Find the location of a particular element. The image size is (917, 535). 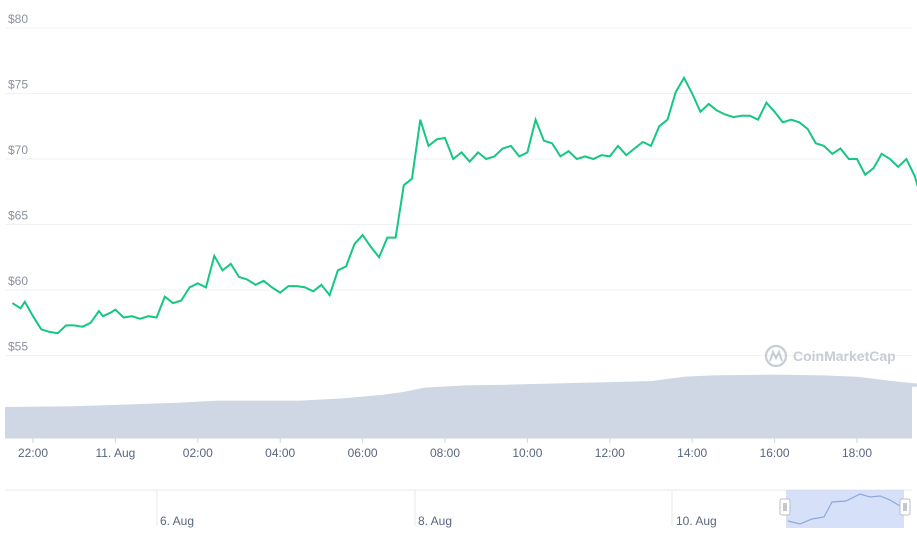

x-tick-label: 06:00 is located at coordinates (363, 453).